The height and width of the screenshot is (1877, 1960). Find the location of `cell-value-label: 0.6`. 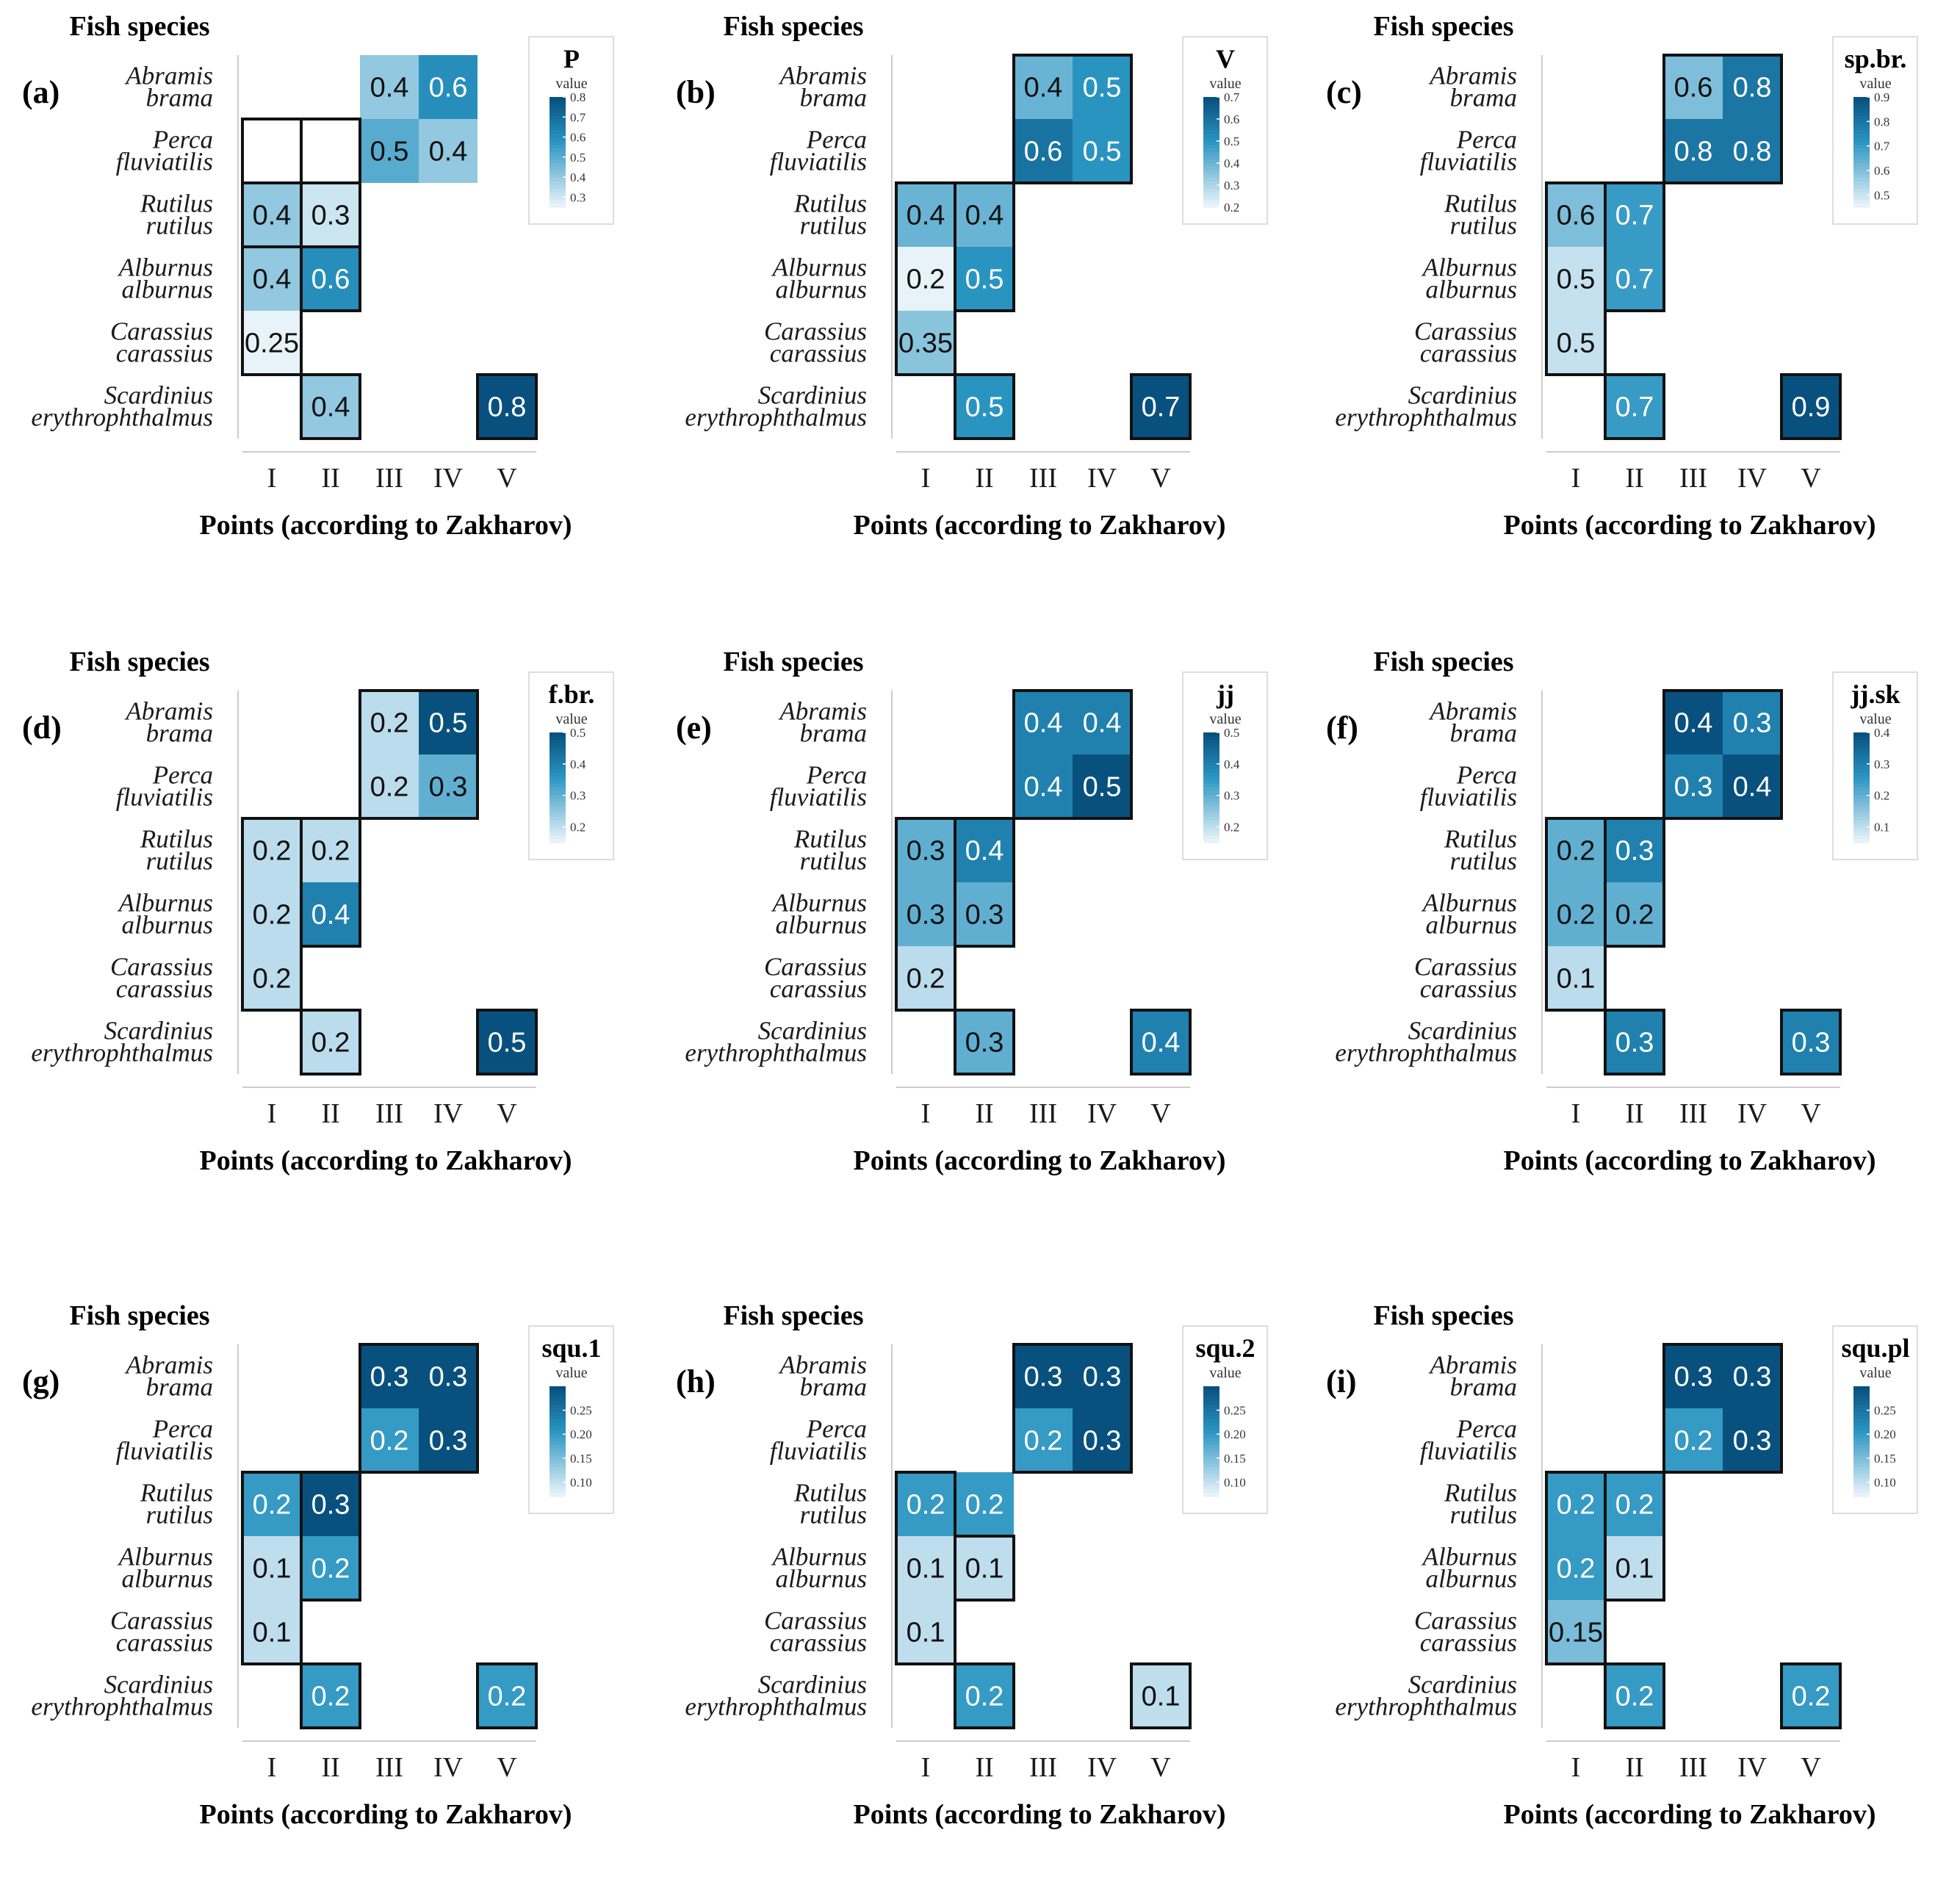

cell-value-label: 0.6 is located at coordinates (1043, 152).